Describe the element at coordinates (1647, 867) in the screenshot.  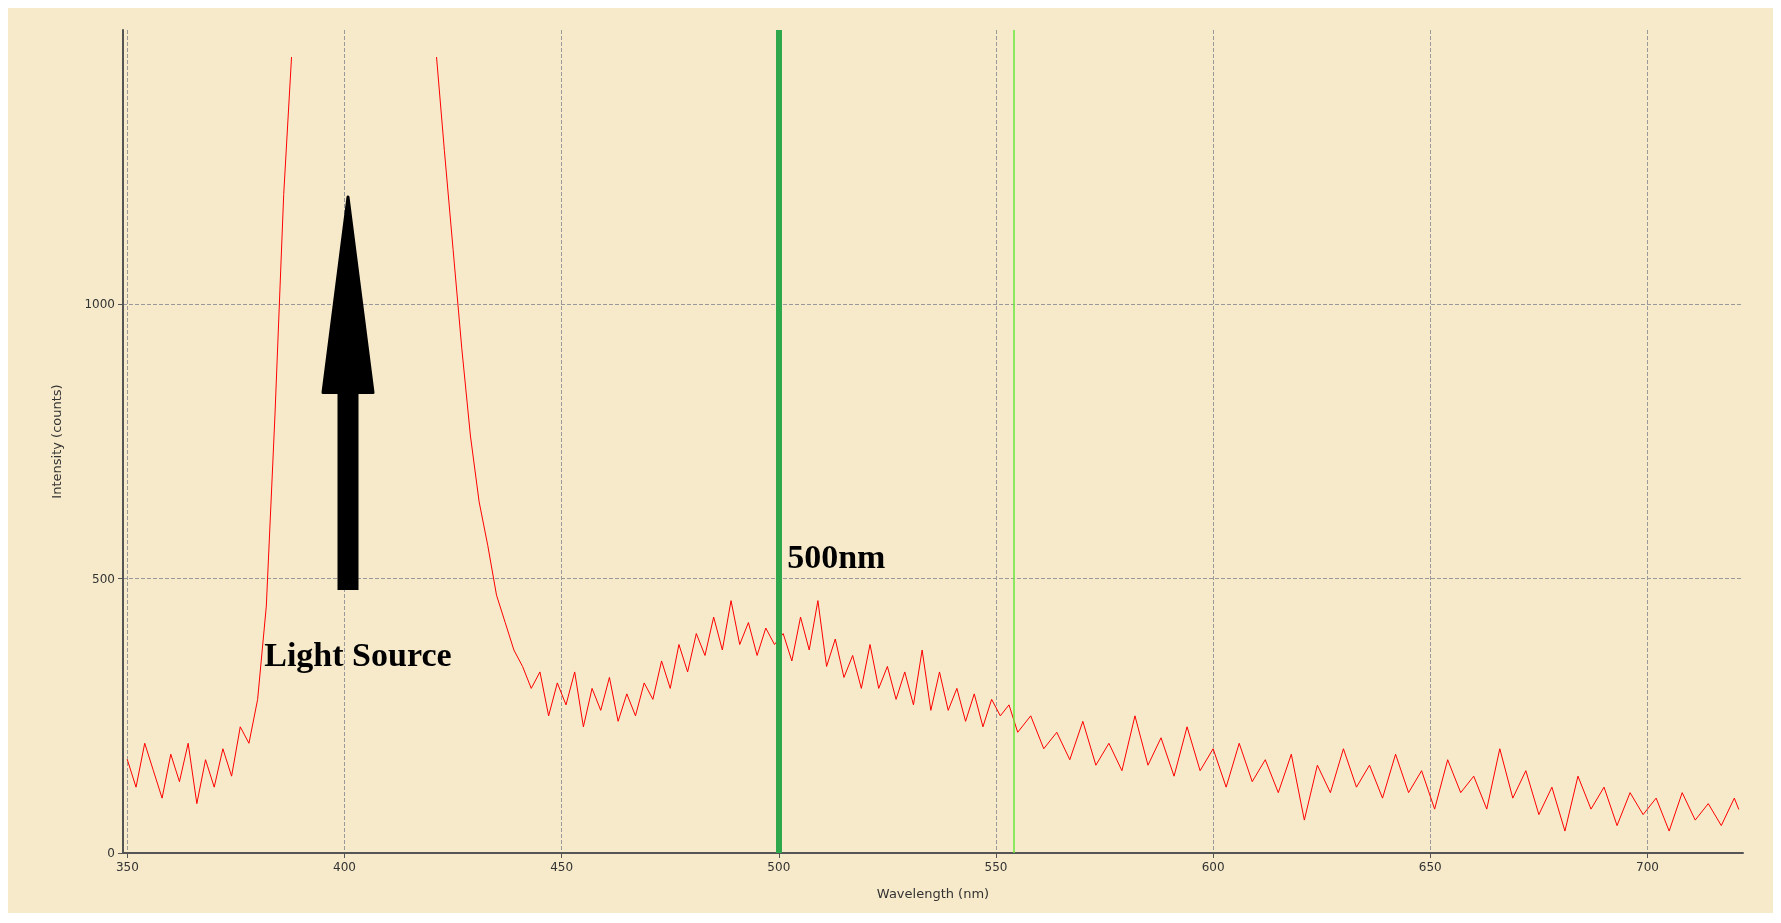
I see `x-tick-label: 700` at that location.